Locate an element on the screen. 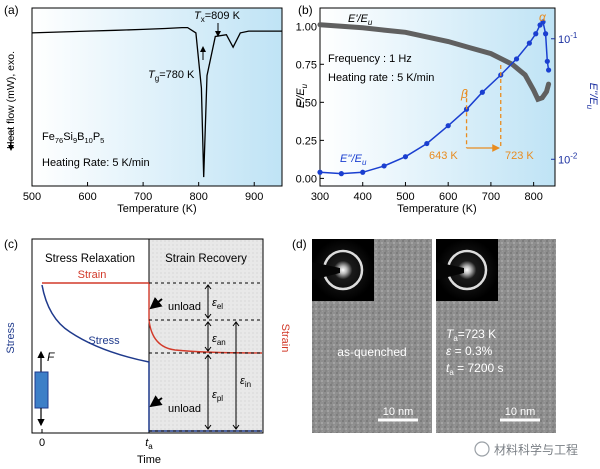  panel-b-heating-rate: Heating rate : 5 K/min is located at coordinates (381, 78).